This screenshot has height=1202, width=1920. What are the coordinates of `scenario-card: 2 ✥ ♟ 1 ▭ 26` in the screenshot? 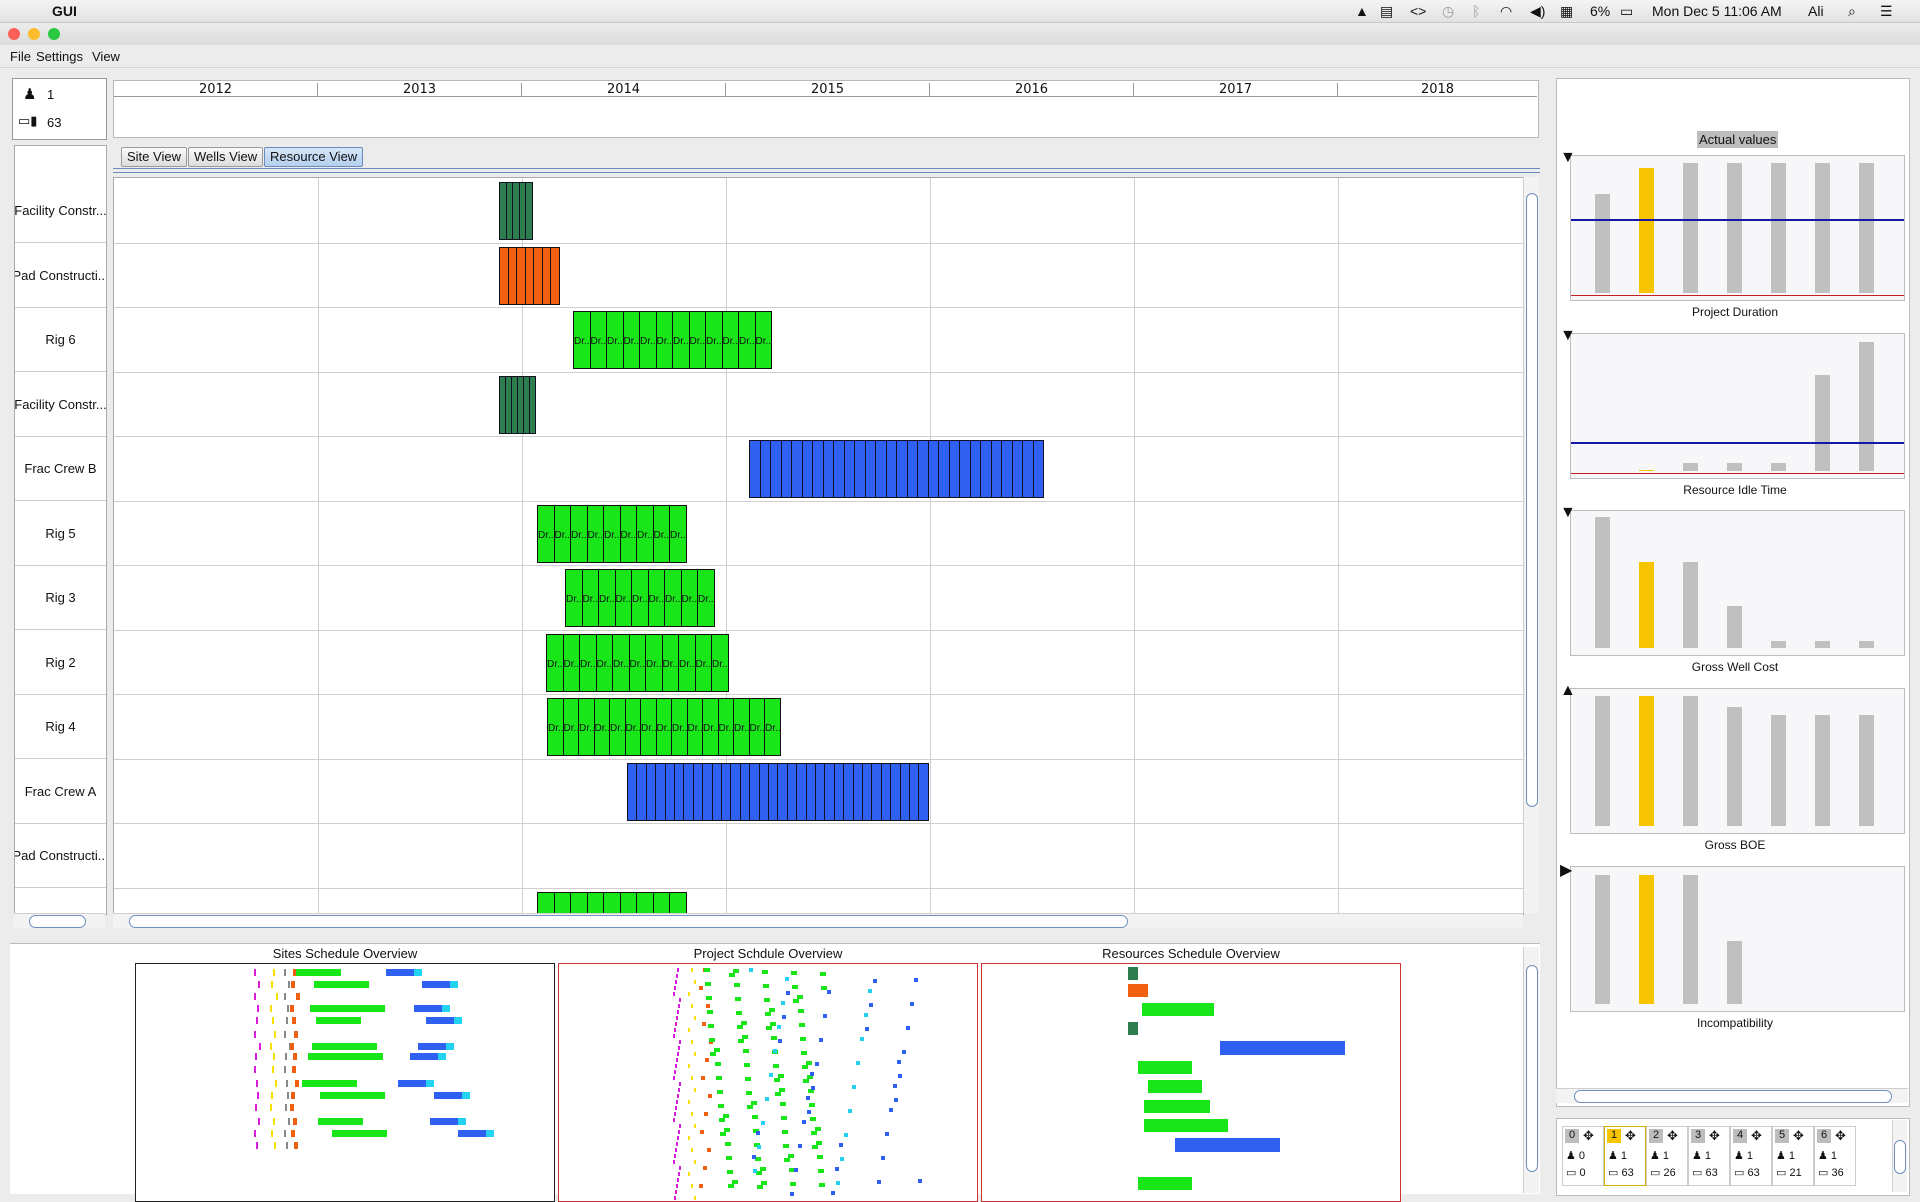 It's located at (1667, 1156).